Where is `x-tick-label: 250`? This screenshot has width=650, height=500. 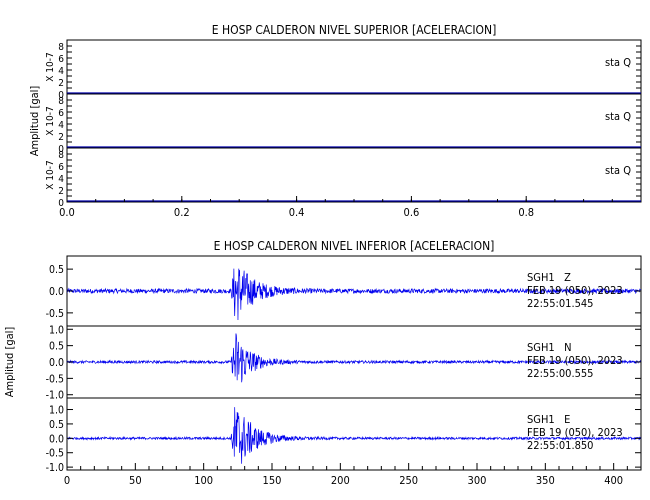 x-tick-label: 250 is located at coordinates (408, 480).